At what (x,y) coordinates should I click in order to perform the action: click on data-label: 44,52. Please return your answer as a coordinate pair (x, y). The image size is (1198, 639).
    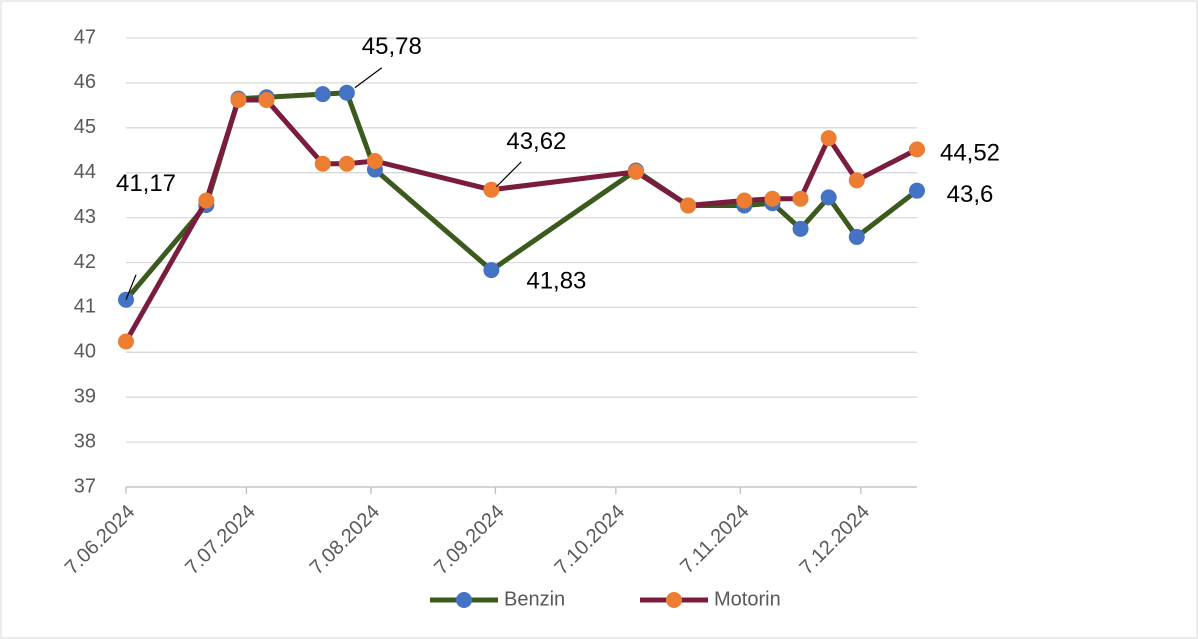
    Looking at the image, I should click on (970, 153).